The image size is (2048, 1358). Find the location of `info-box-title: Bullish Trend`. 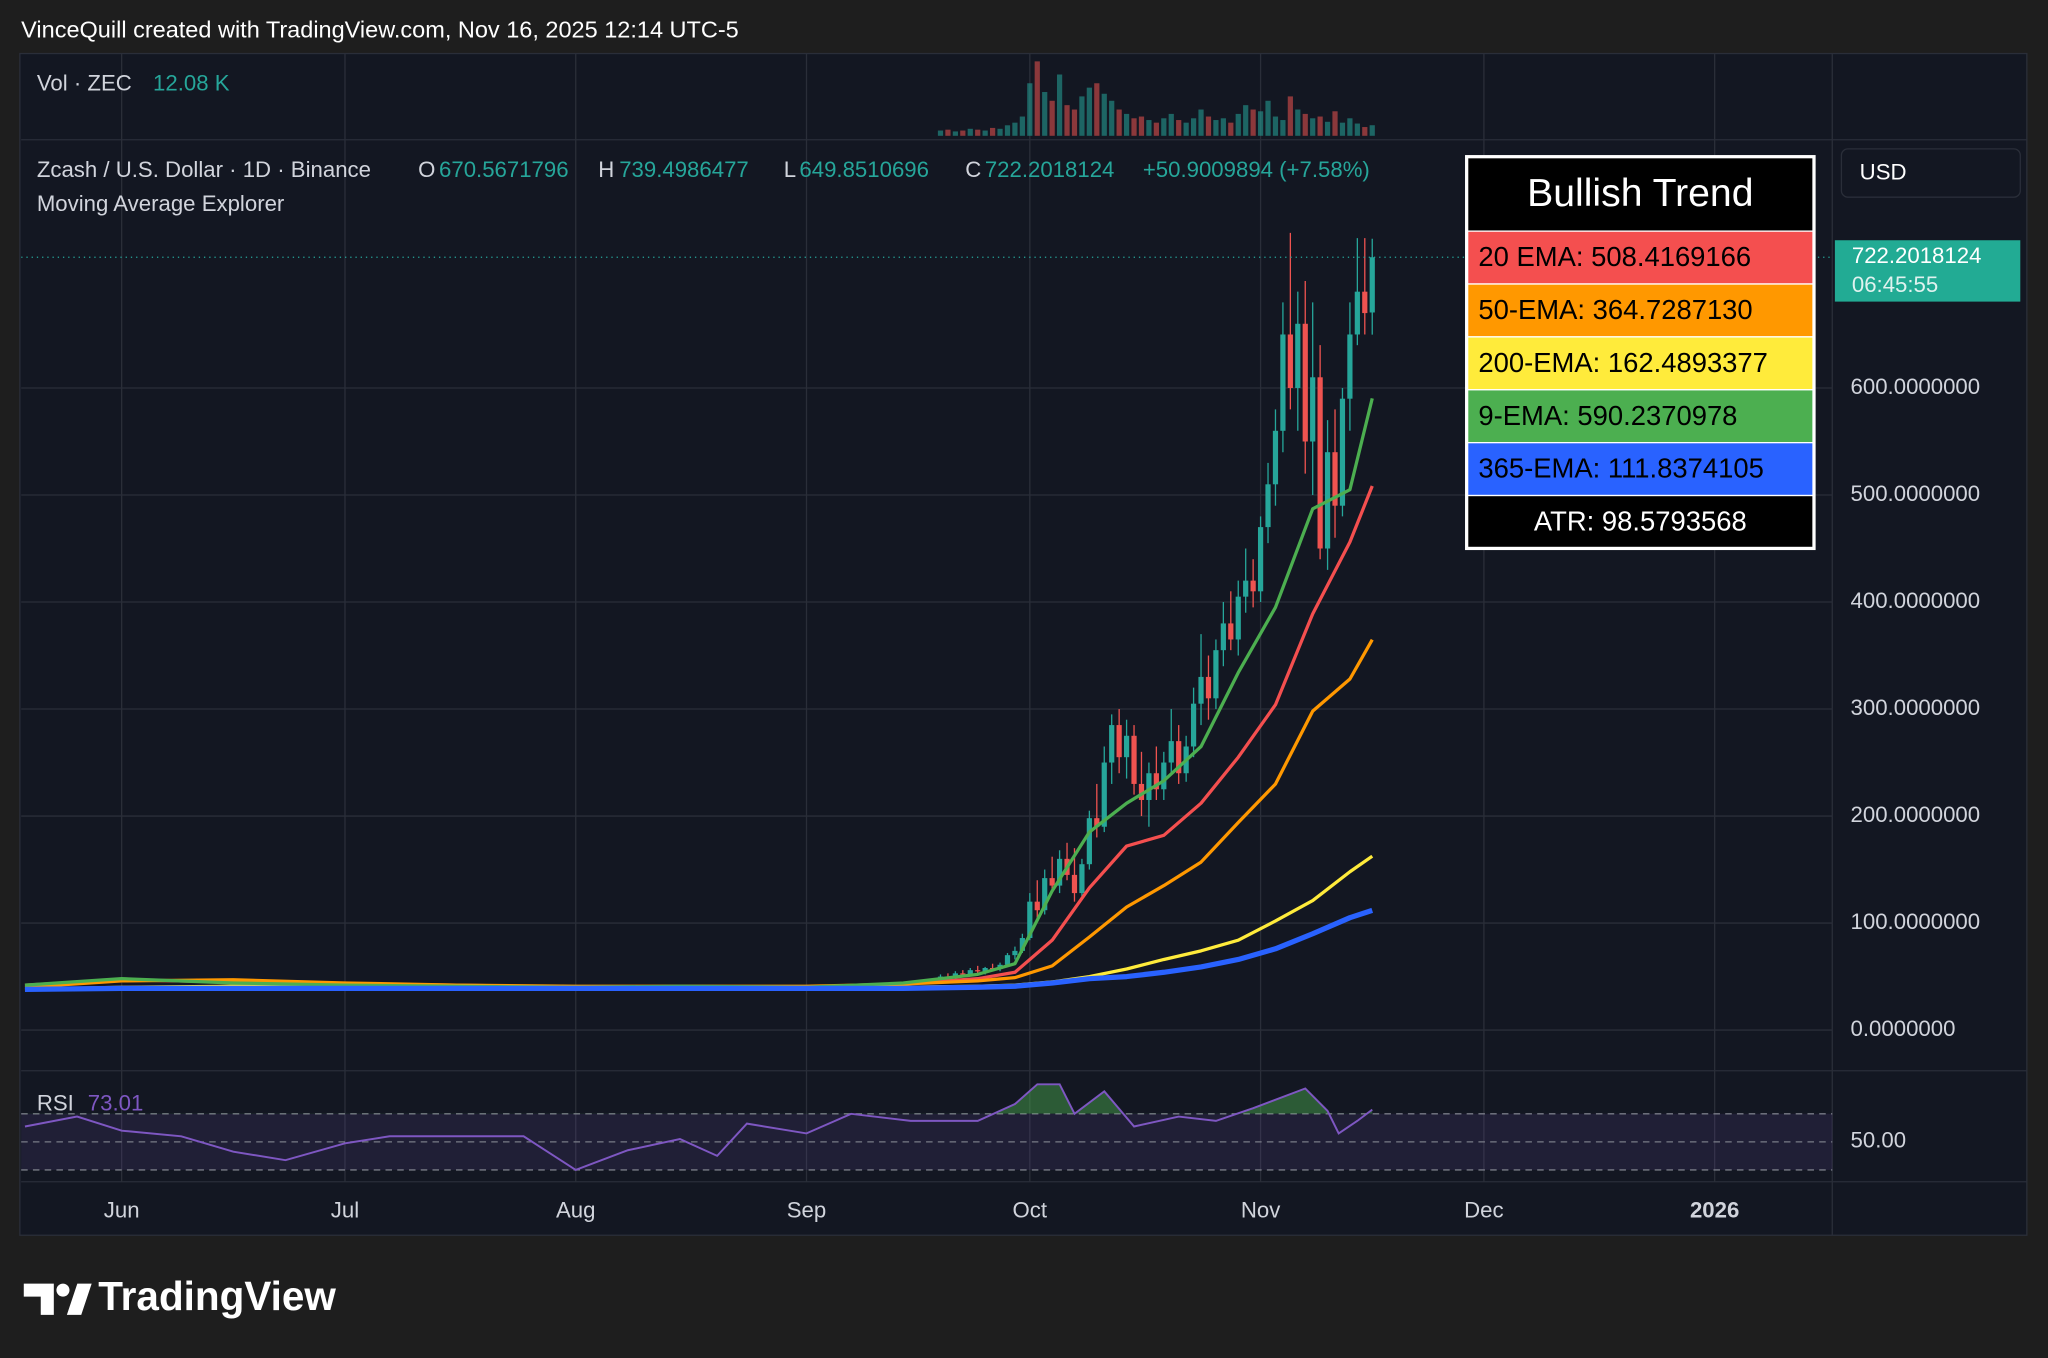

info-box-title: Bullish Trend is located at coordinates (1640, 193).